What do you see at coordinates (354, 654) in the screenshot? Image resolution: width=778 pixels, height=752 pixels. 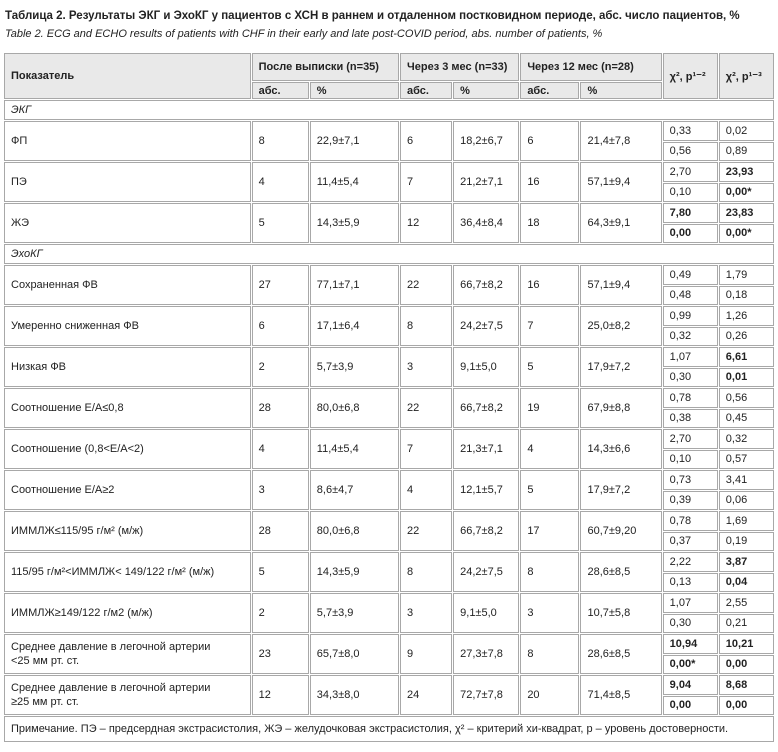 I see `value-cell: 65,7±8,0` at bounding box center [354, 654].